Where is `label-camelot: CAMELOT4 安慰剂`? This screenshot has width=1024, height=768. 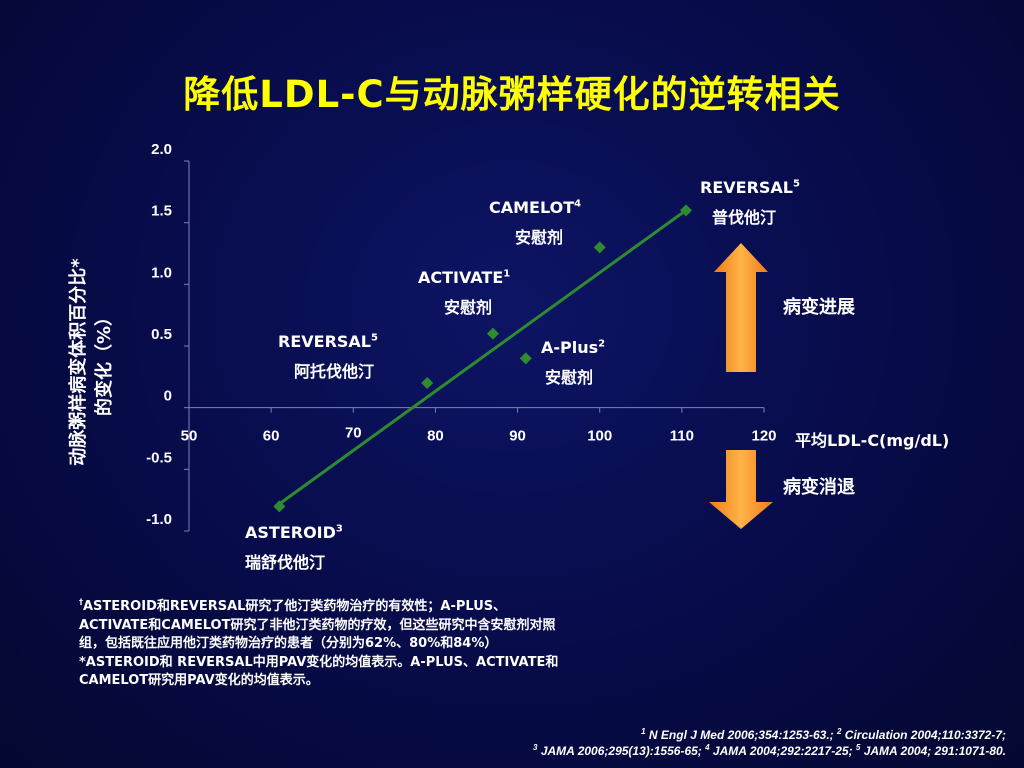
label-camelot: CAMELOT4 安慰剂 is located at coordinates (535, 222).